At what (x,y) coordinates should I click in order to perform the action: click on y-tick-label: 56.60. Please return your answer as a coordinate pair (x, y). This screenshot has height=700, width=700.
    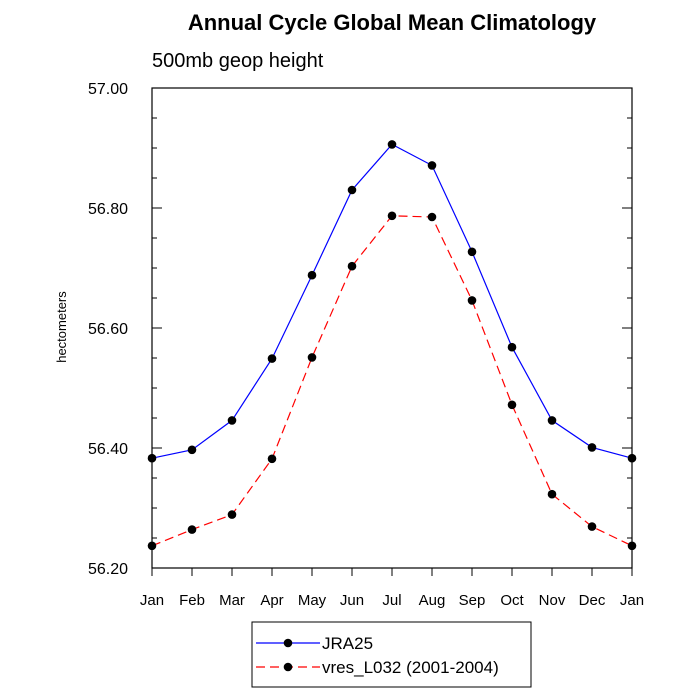
    Looking at the image, I should click on (108, 329).